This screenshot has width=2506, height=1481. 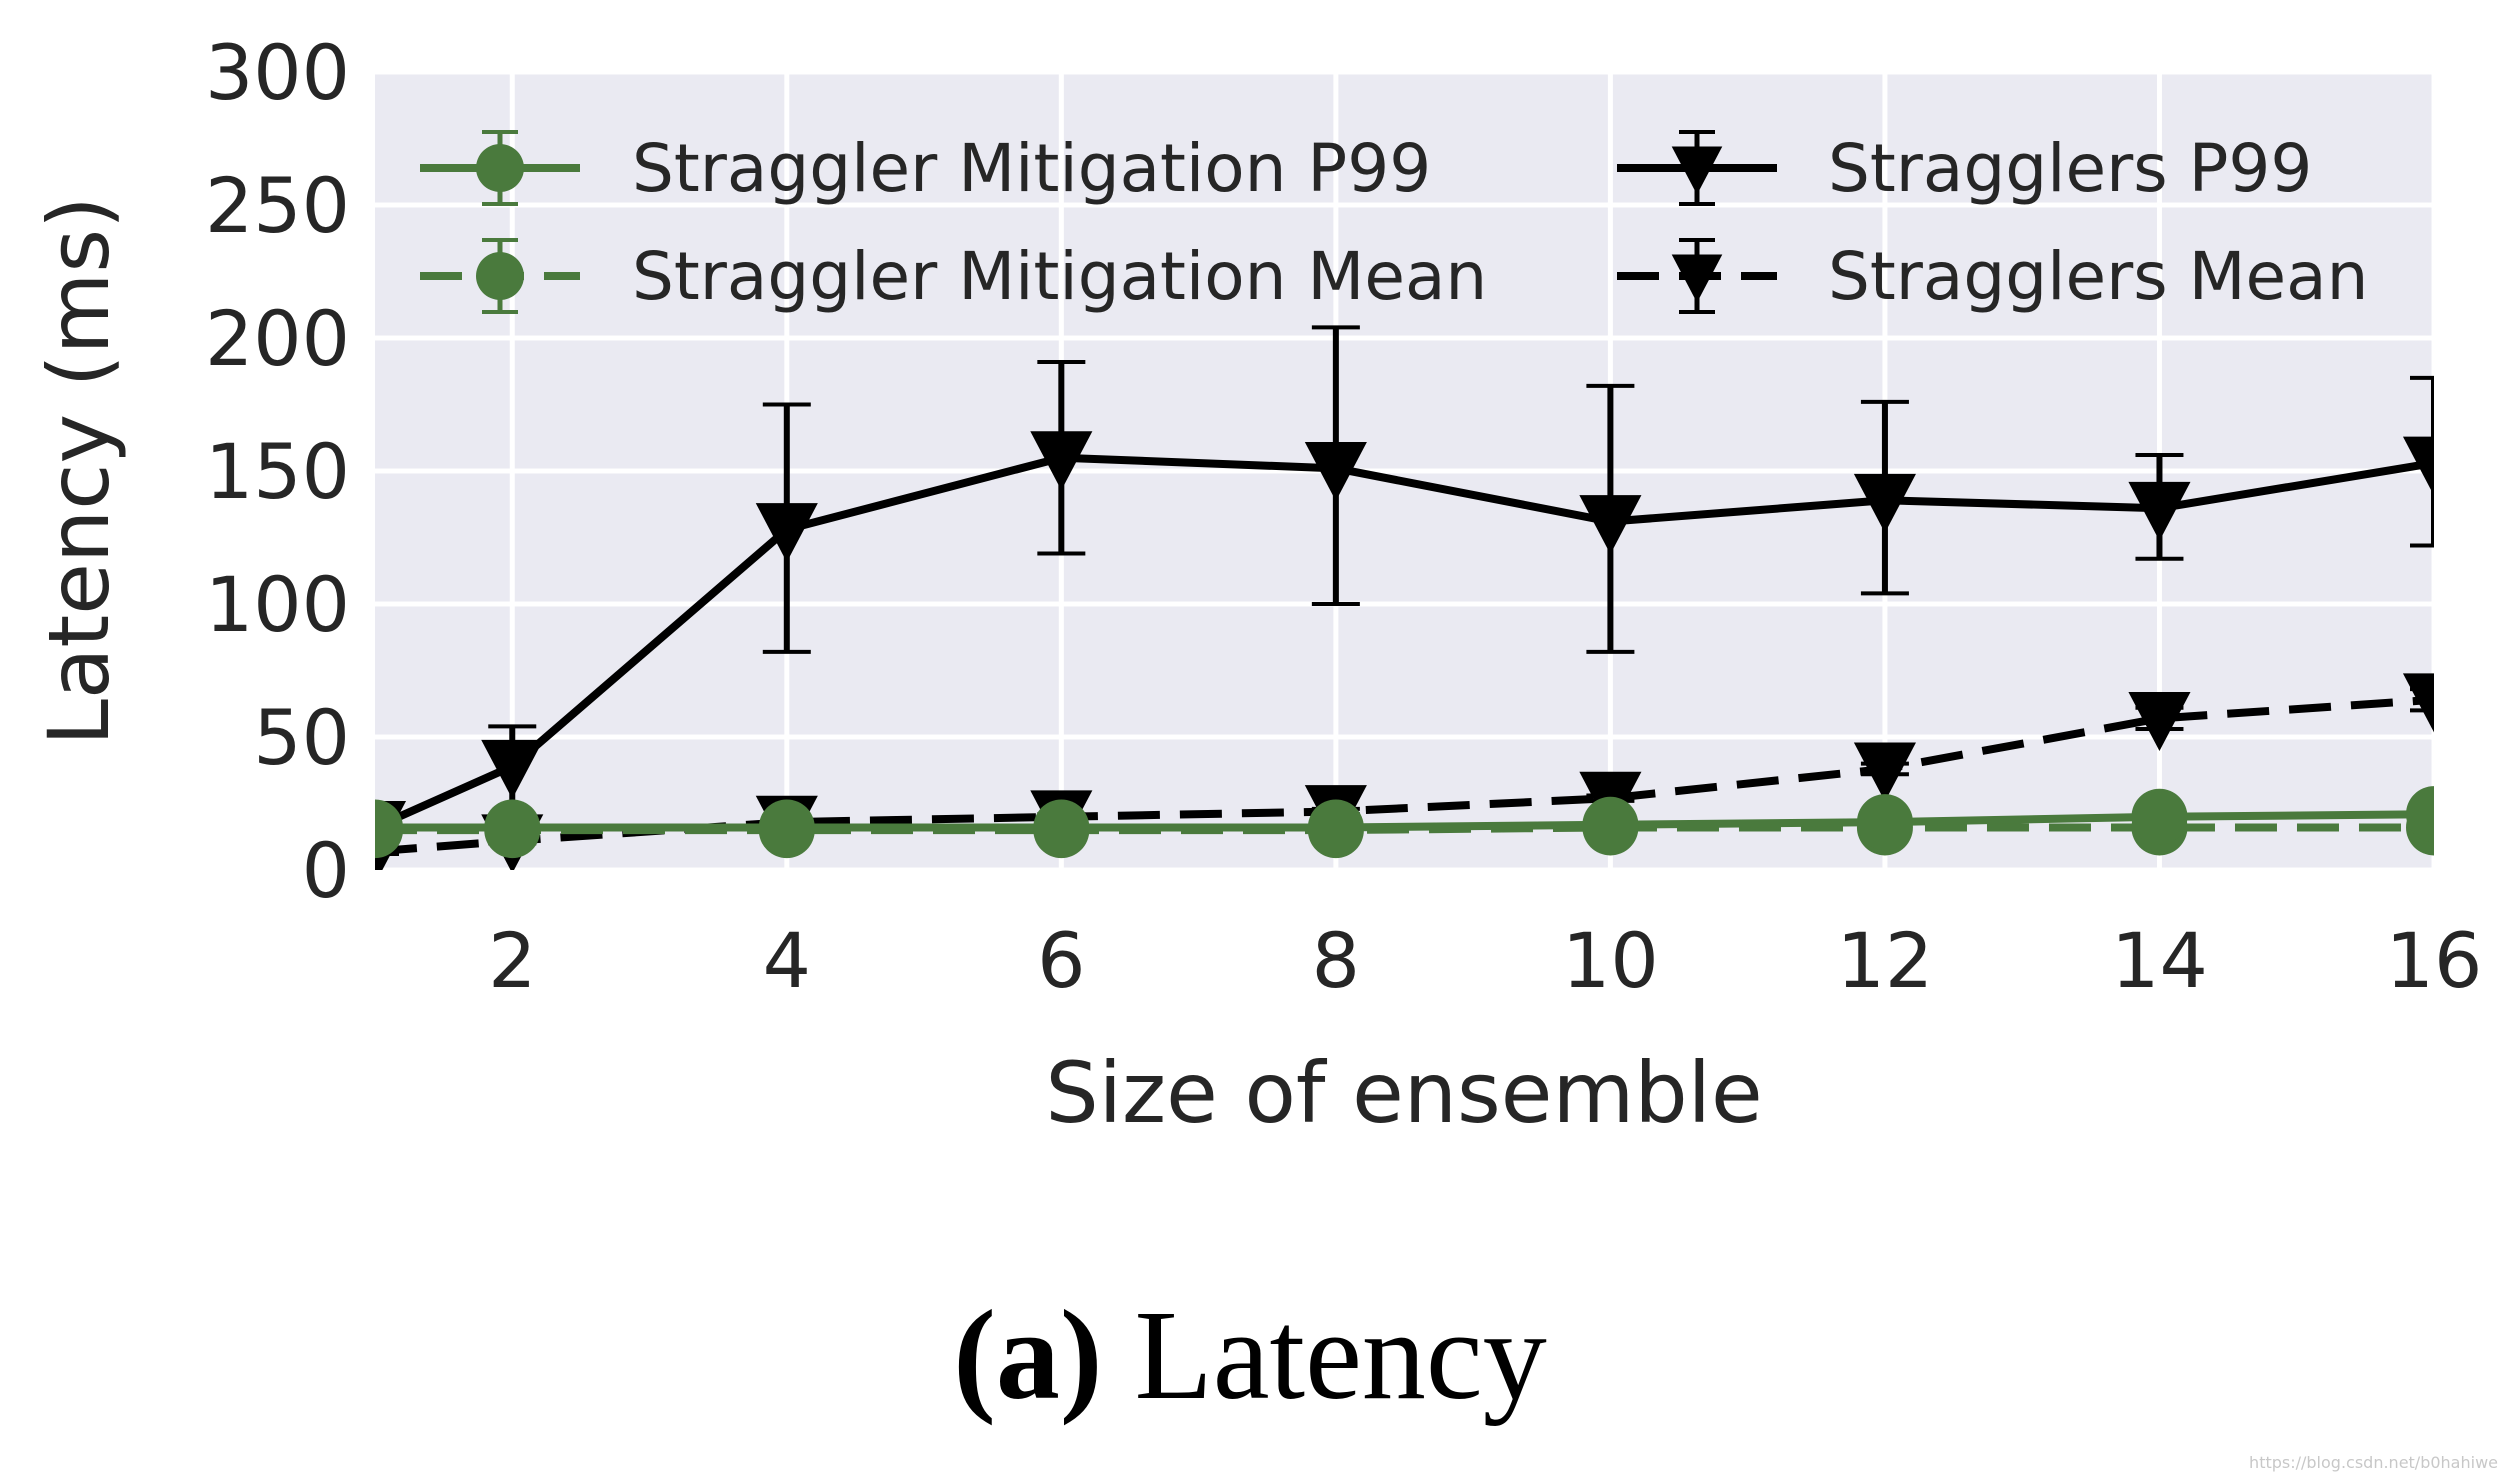 I want to click on legend-marker-straggler-mitigation-p99, so click(x=500, y=168).